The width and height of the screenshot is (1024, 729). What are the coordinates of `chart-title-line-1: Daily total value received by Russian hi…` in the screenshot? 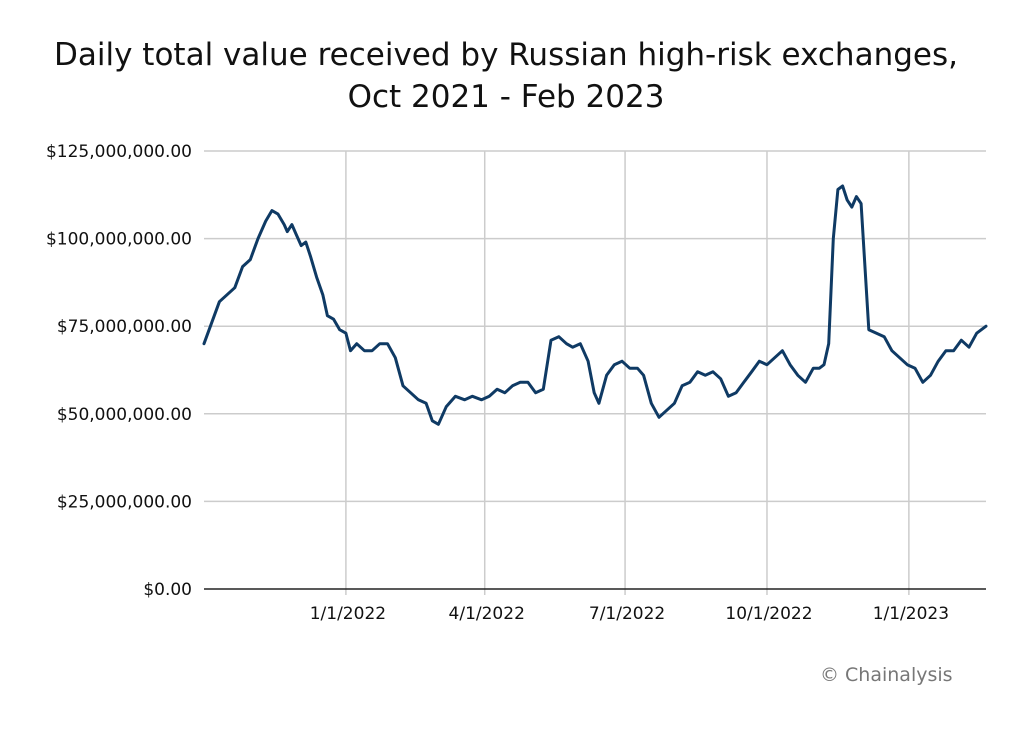 It's located at (506, 55).